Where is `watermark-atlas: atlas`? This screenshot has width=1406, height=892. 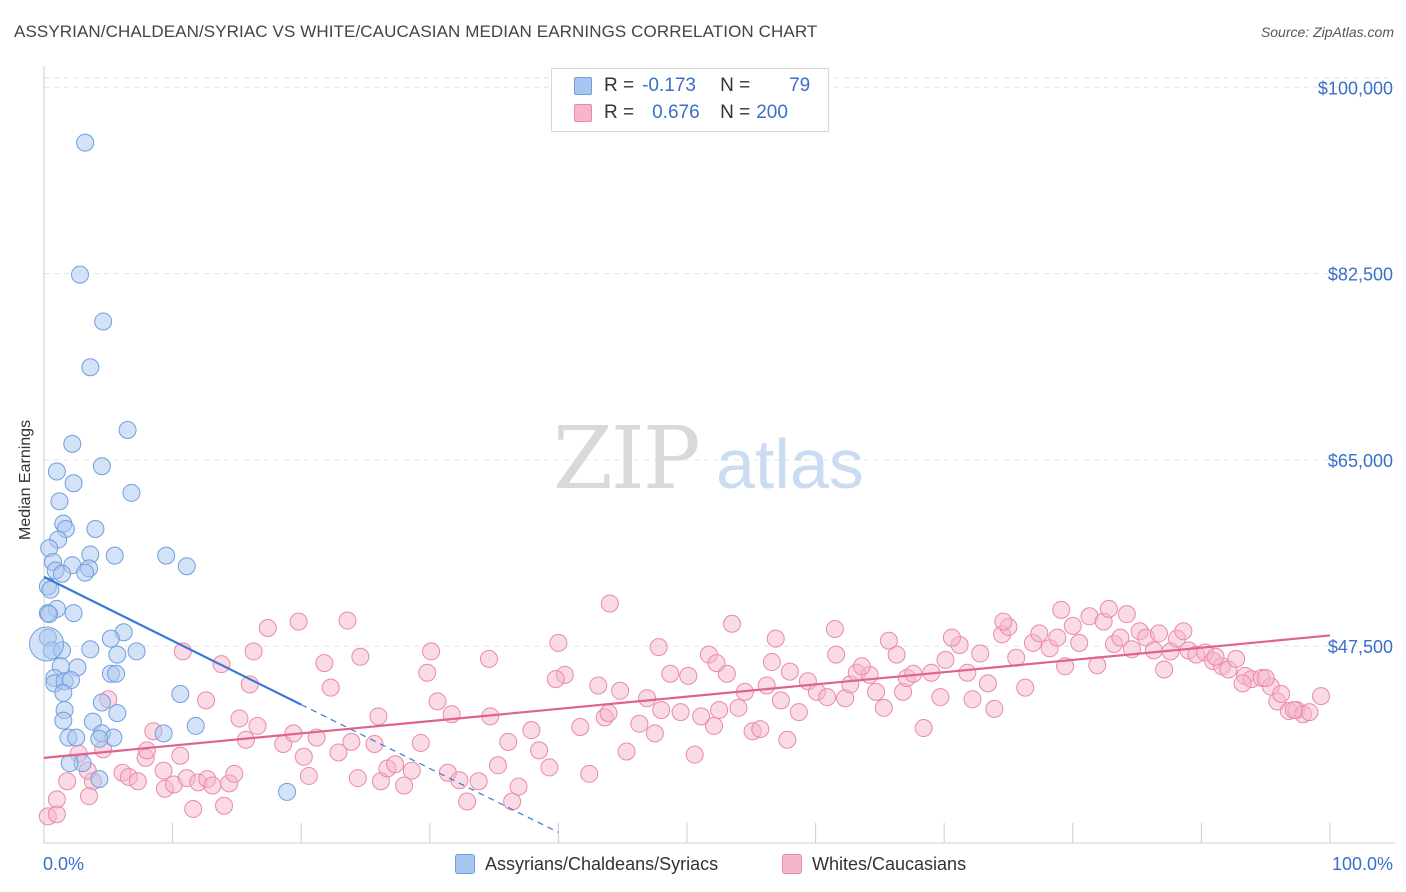 watermark-atlas: atlas is located at coordinates (790, 464).